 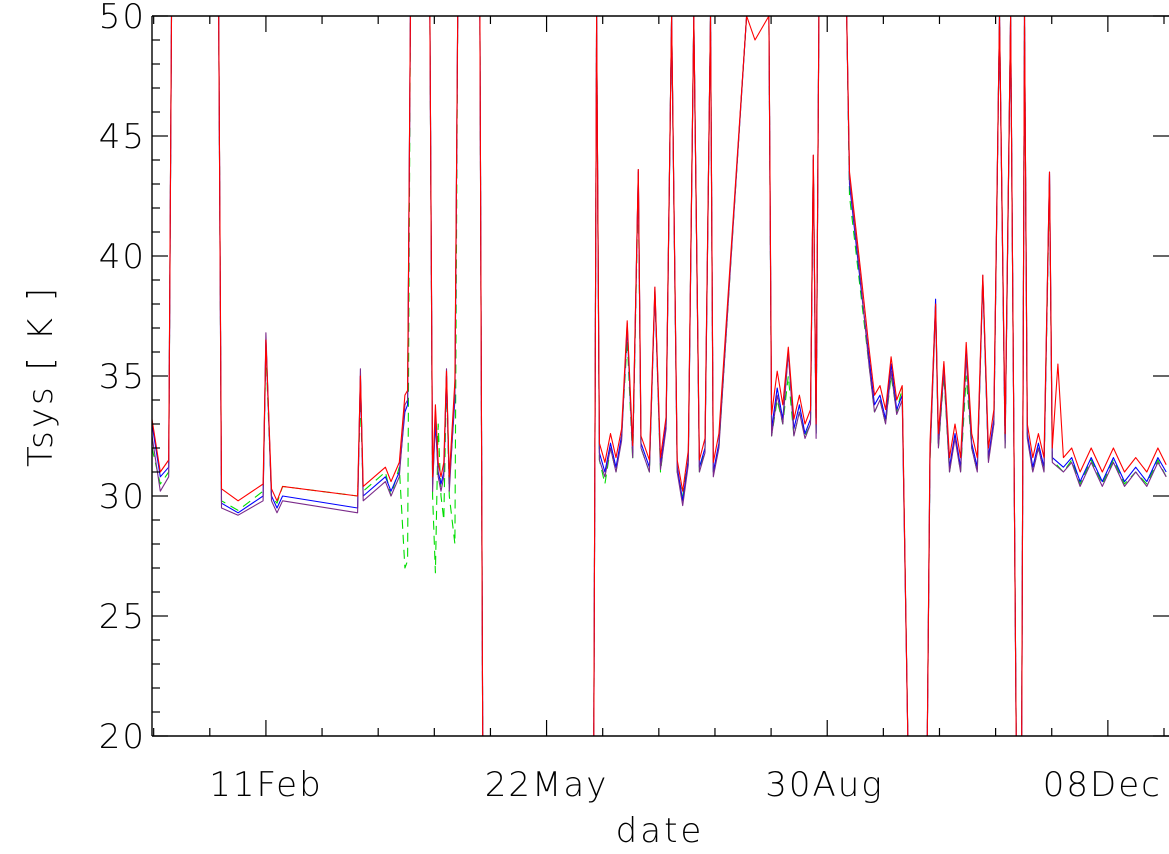 What do you see at coordinates (41, 376) in the screenshot?
I see `y-axis-label: Tsys [ K ]` at bounding box center [41, 376].